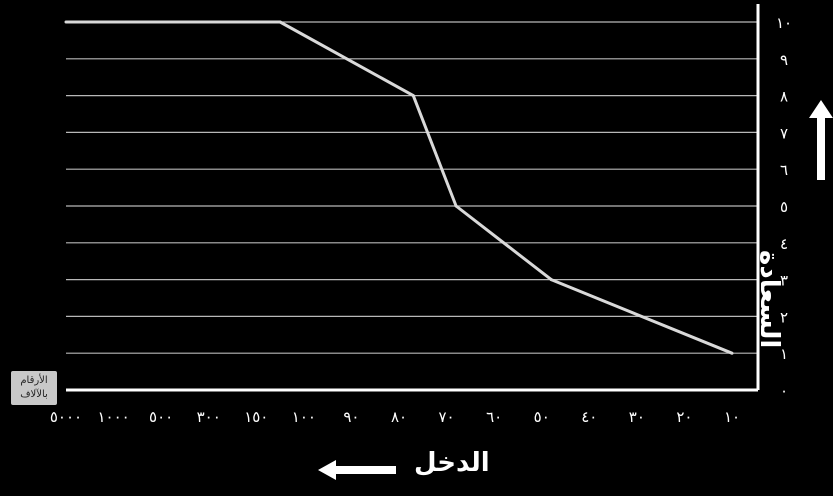 The width and height of the screenshot is (833, 496). I want to click on y-tick-label: ٥, so click(784, 207).